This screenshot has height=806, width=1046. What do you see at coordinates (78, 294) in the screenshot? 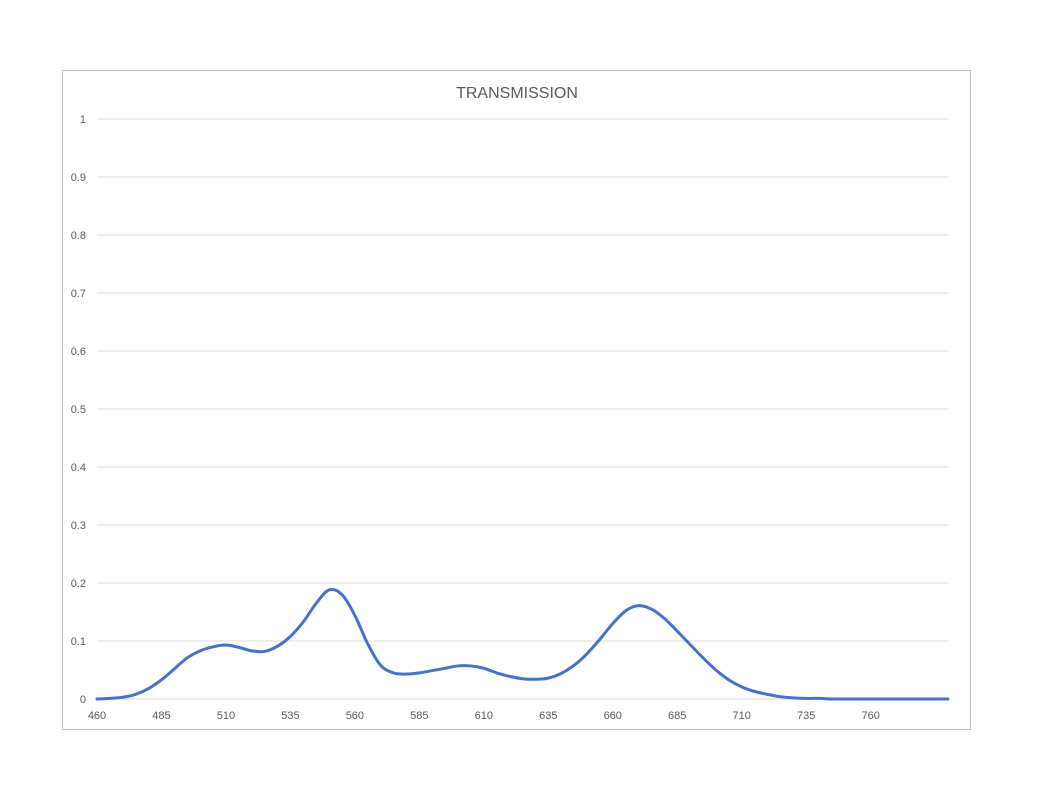
I see `y-tick-label: 0.7` at bounding box center [78, 294].